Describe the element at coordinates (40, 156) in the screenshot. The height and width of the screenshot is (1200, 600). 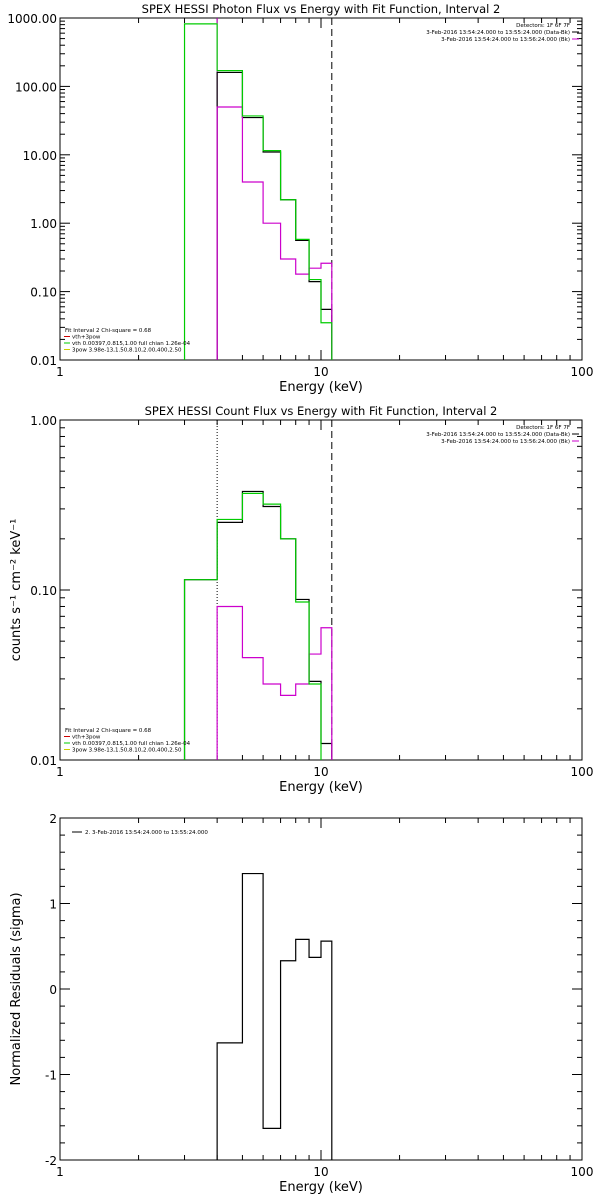
I see `y-tick-label: 10.00` at that location.